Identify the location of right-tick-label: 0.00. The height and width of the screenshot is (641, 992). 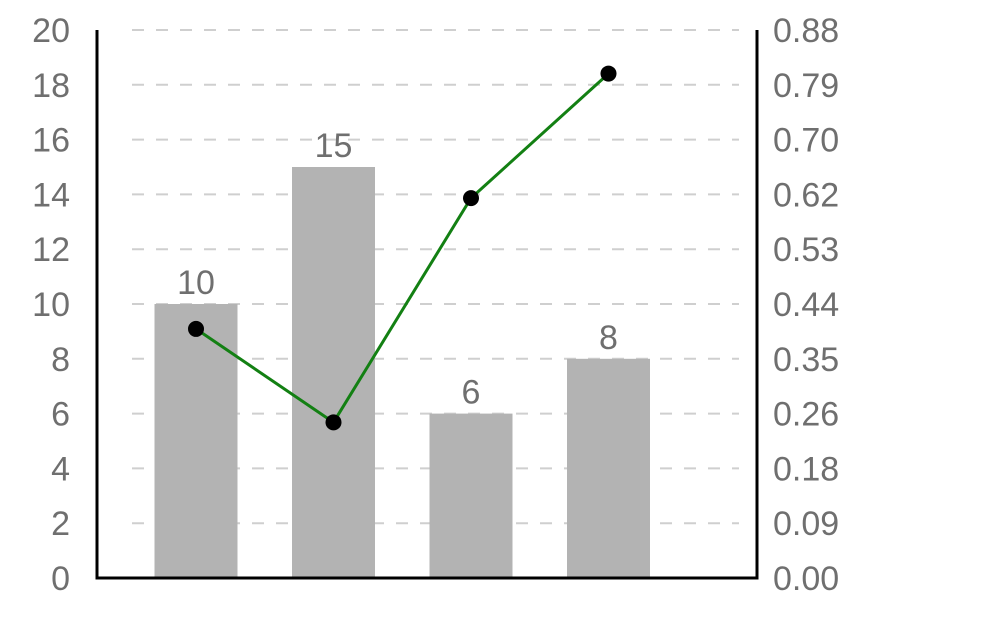
(806, 579).